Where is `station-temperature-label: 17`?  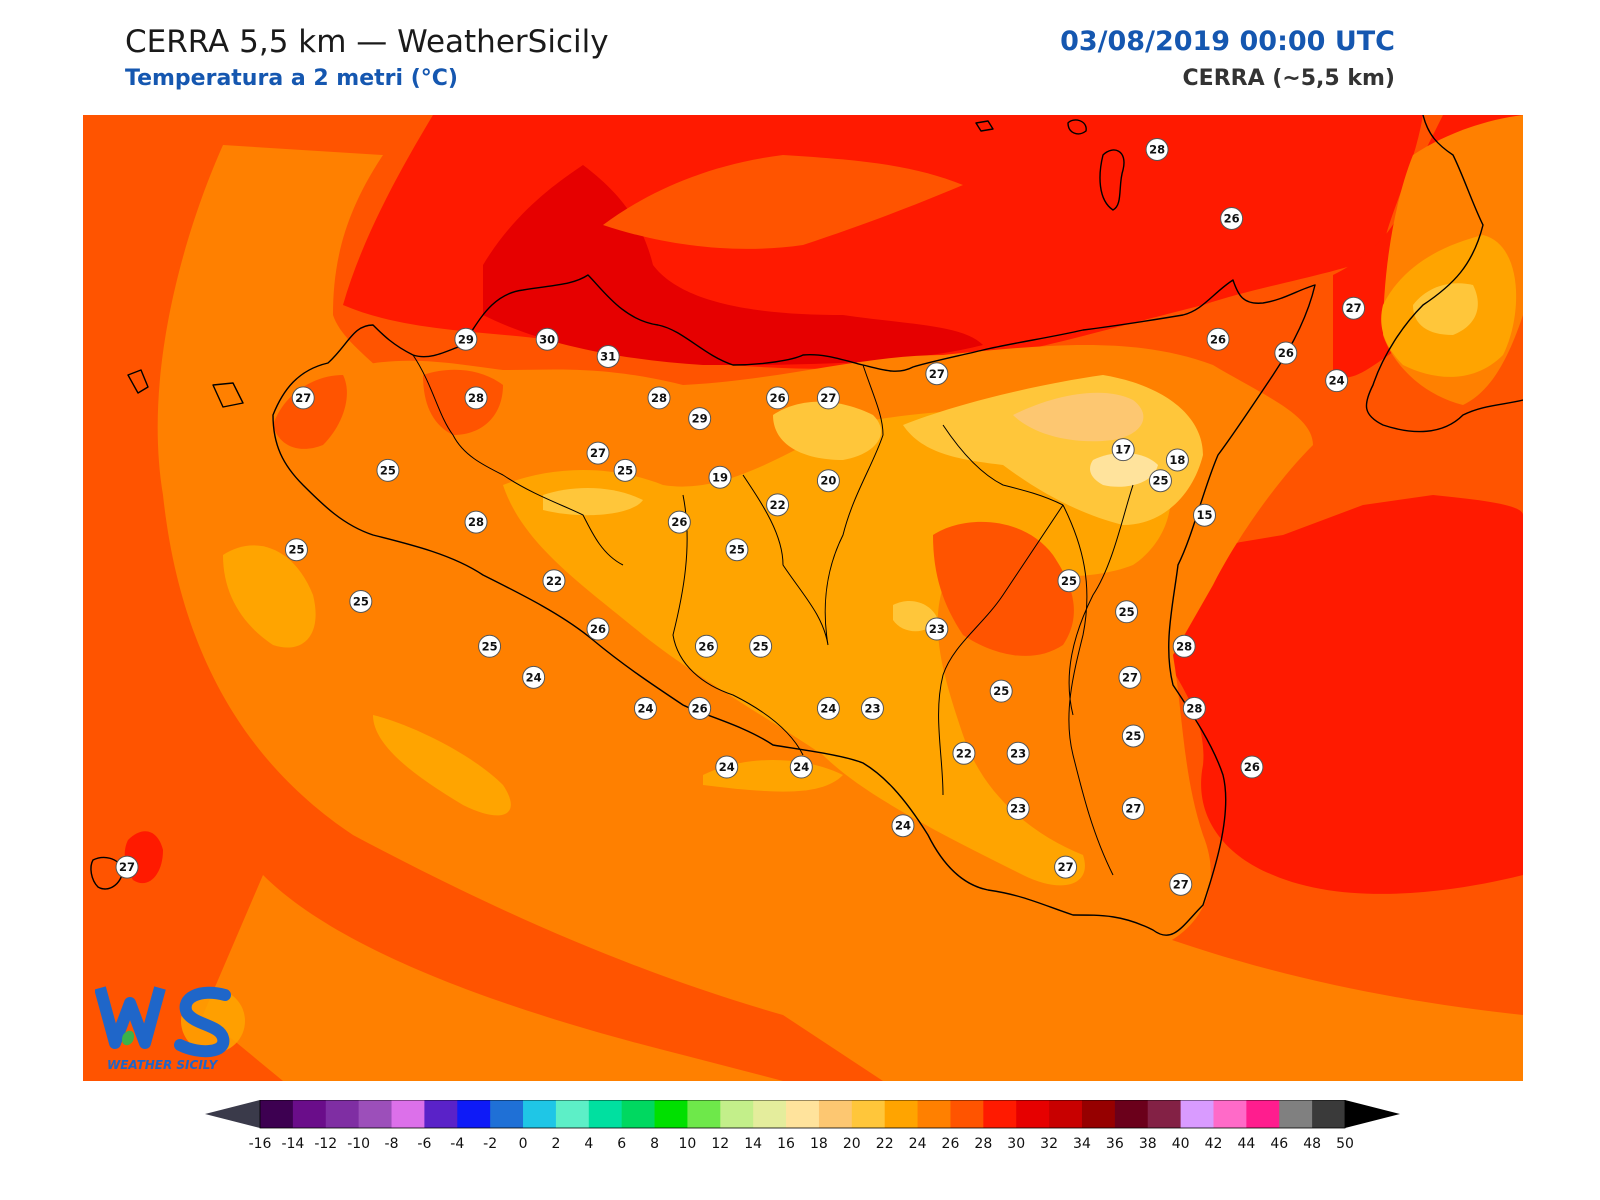 station-temperature-label: 17 is located at coordinates (1123, 450).